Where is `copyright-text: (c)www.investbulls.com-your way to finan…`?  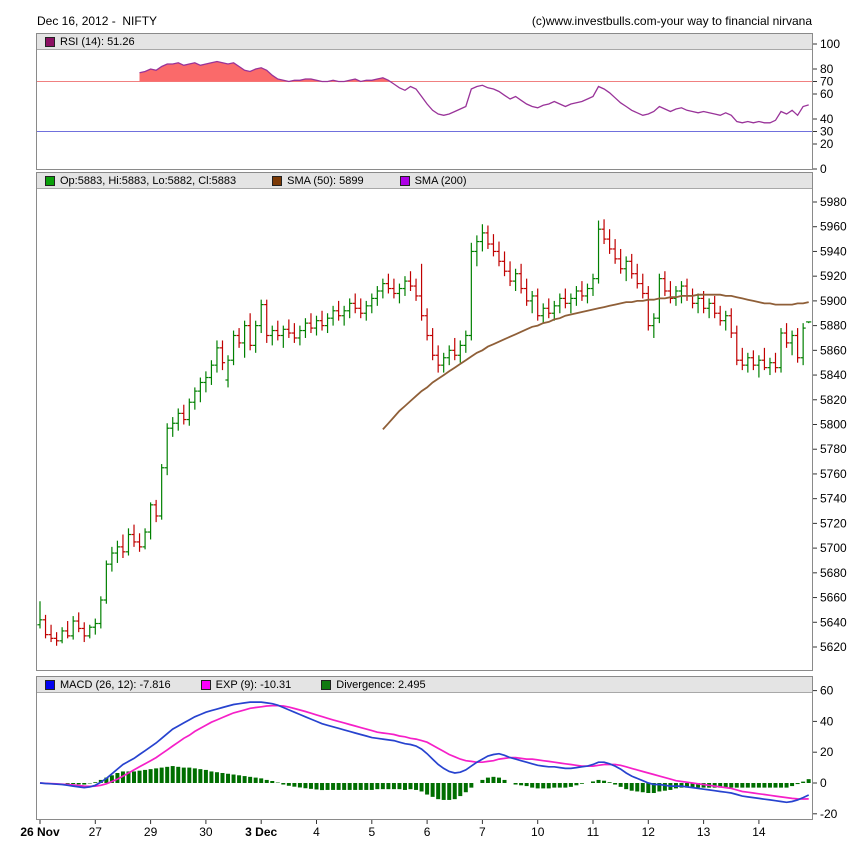 copyright-text: (c)www.investbulls.com-your way to finan… is located at coordinates (671, 21).